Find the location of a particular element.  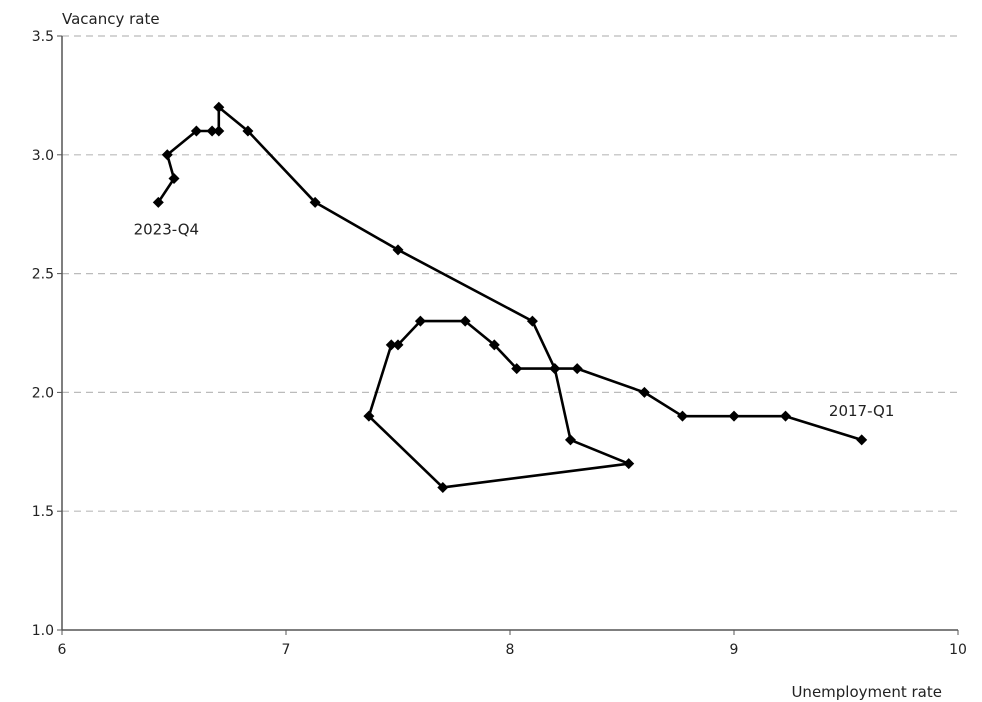

y-axis-title: Vacancy rate is located at coordinates (111, 19).